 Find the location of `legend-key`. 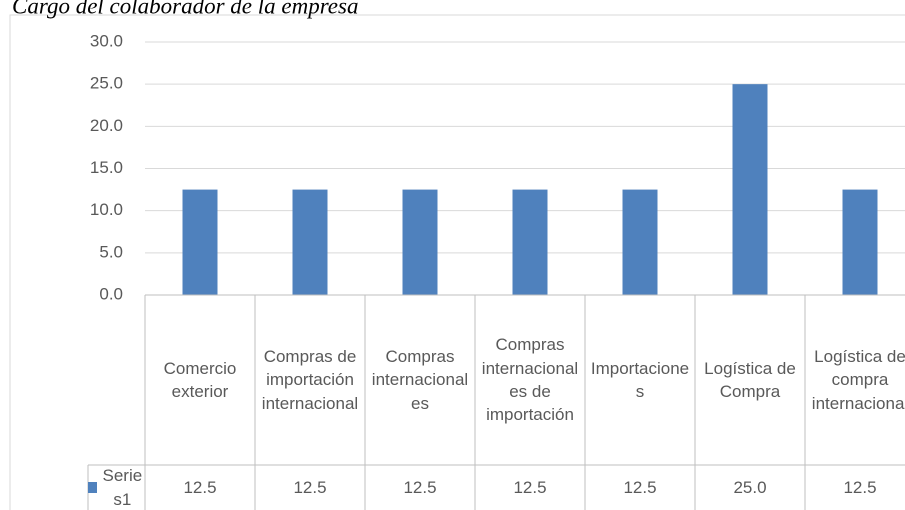

legend-key is located at coordinates (92, 487).